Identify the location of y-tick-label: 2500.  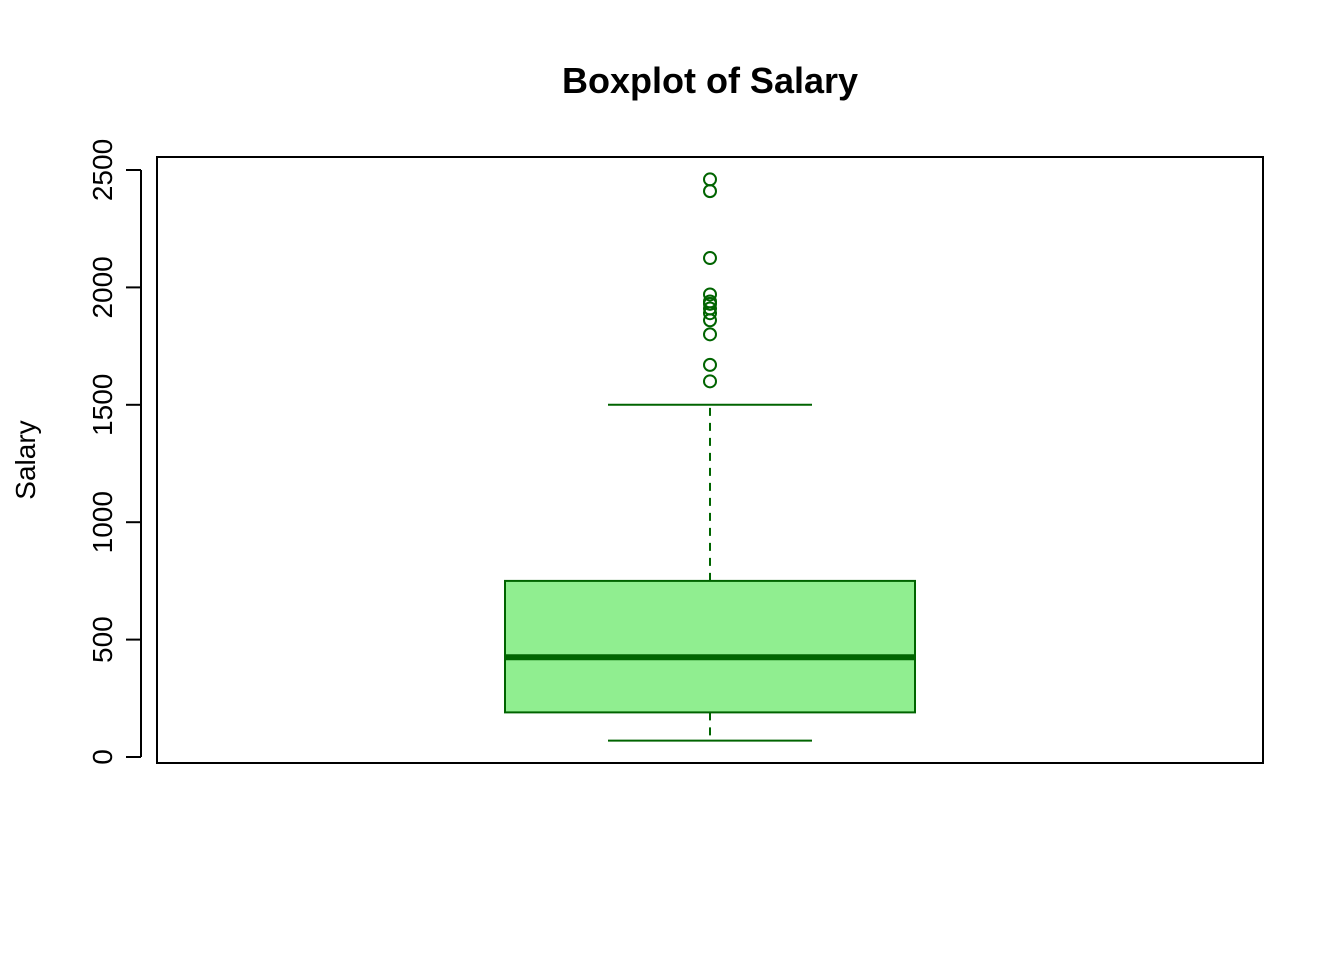
(102, 170).